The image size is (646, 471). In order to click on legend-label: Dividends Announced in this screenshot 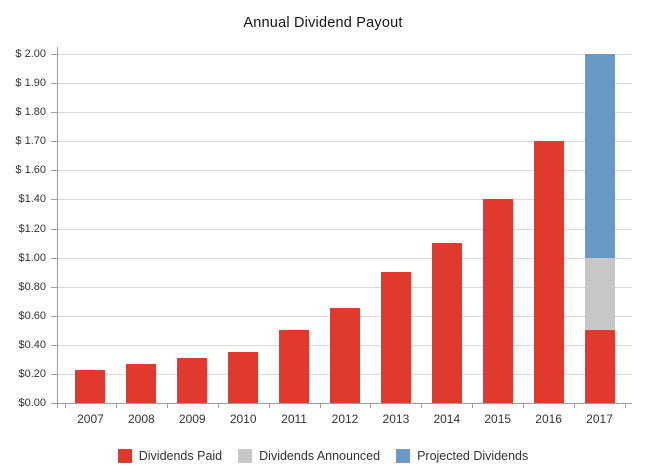, I will do `click(320, 456)`.